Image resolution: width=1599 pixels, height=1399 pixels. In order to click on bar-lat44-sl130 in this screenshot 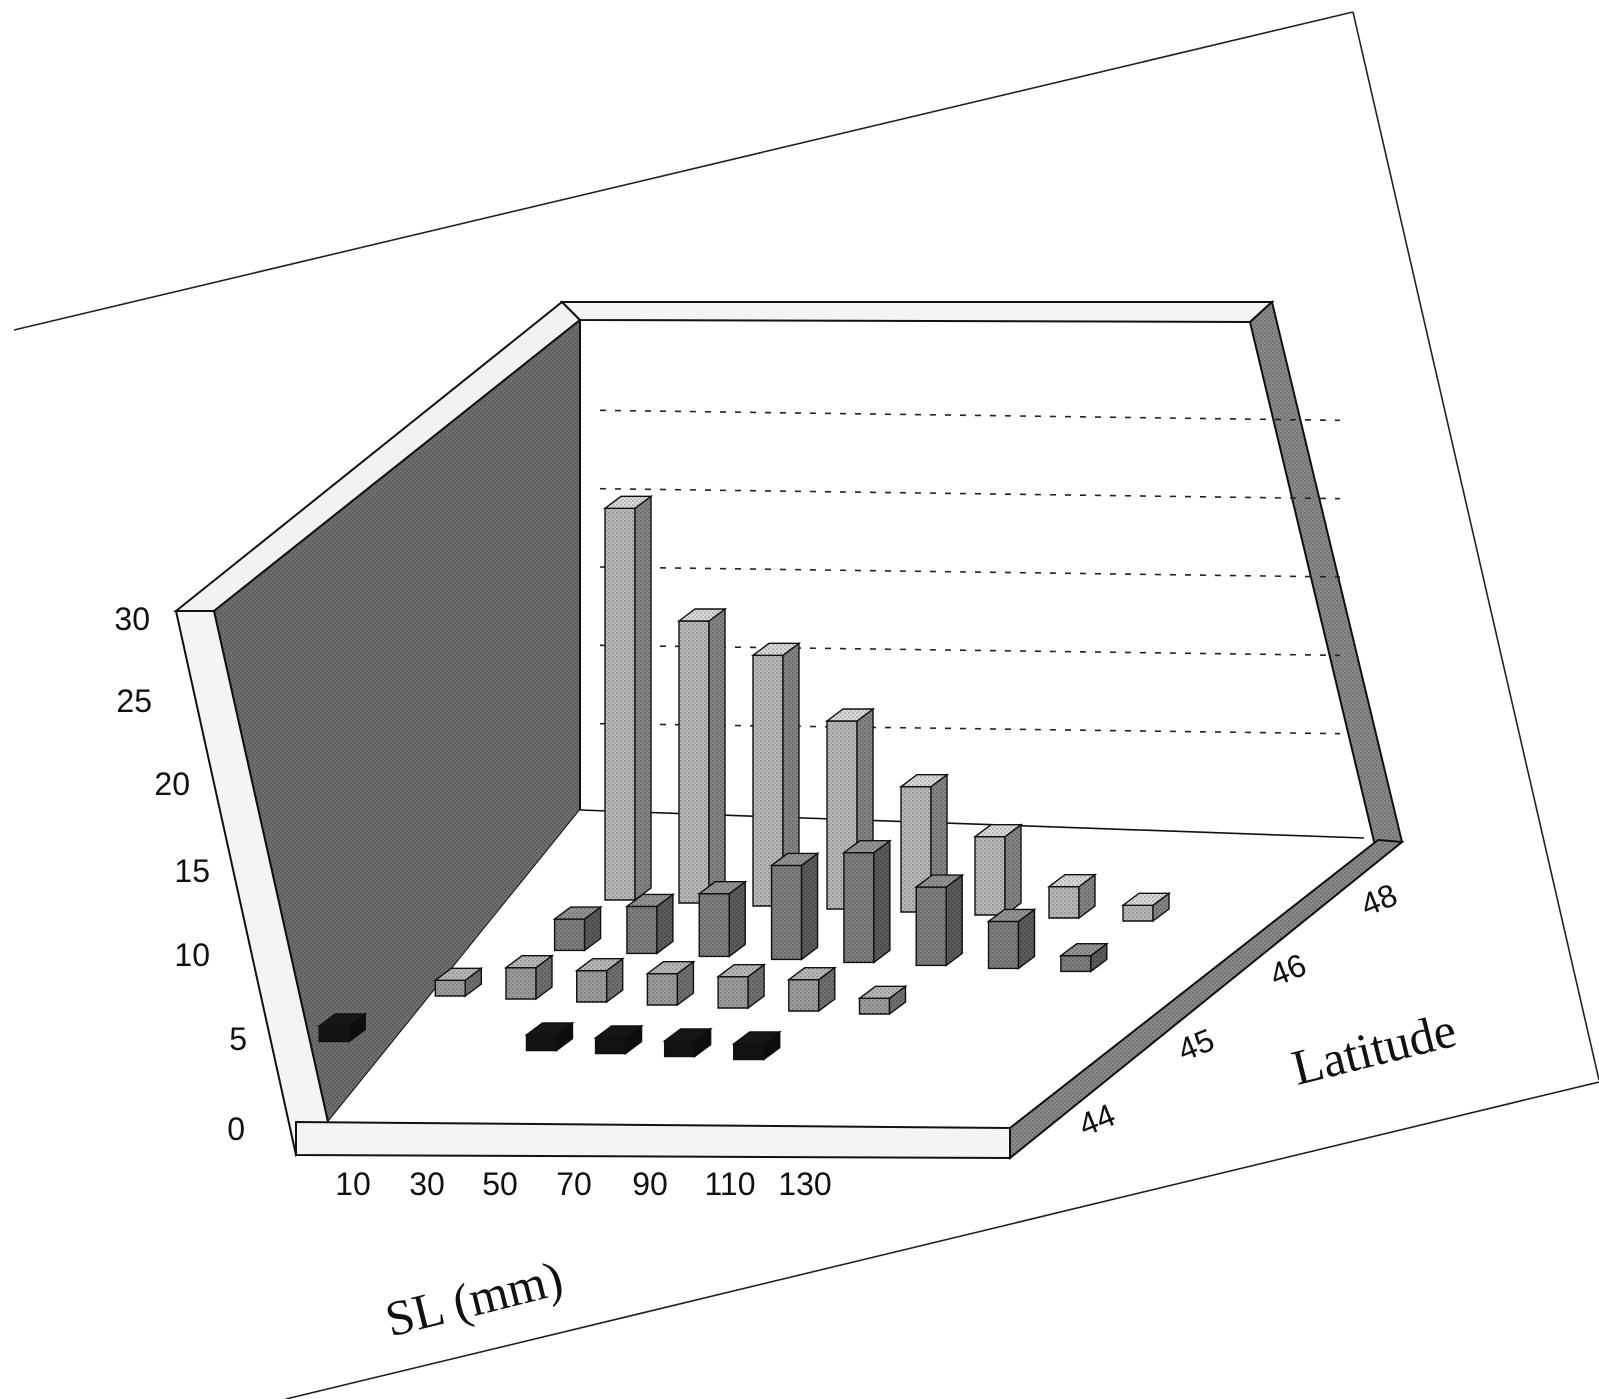, I will do `click(687, 1042)`.